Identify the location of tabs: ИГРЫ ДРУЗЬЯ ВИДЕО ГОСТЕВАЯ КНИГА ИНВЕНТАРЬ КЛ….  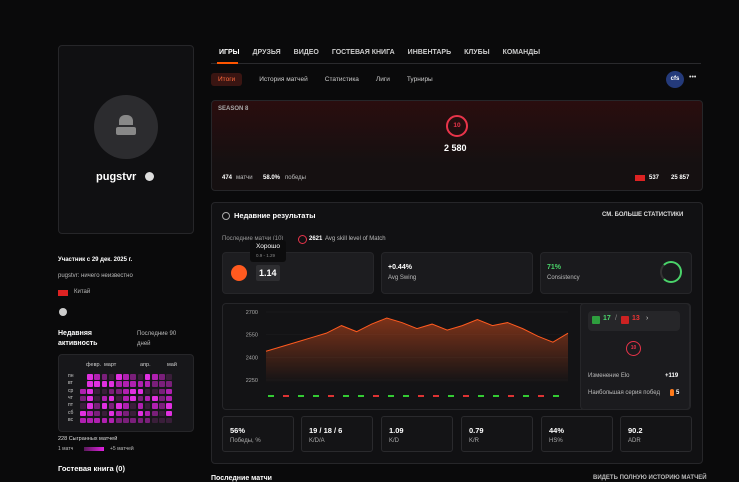
(379, 52).